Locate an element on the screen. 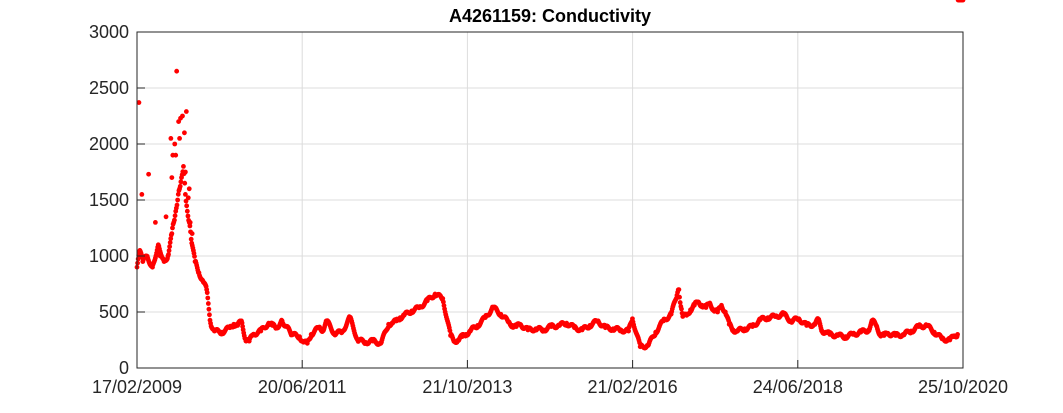 This screenshot has width=1063, height=413. x-tick-label: 21/10/2013 is located at coordinates (467, 387).